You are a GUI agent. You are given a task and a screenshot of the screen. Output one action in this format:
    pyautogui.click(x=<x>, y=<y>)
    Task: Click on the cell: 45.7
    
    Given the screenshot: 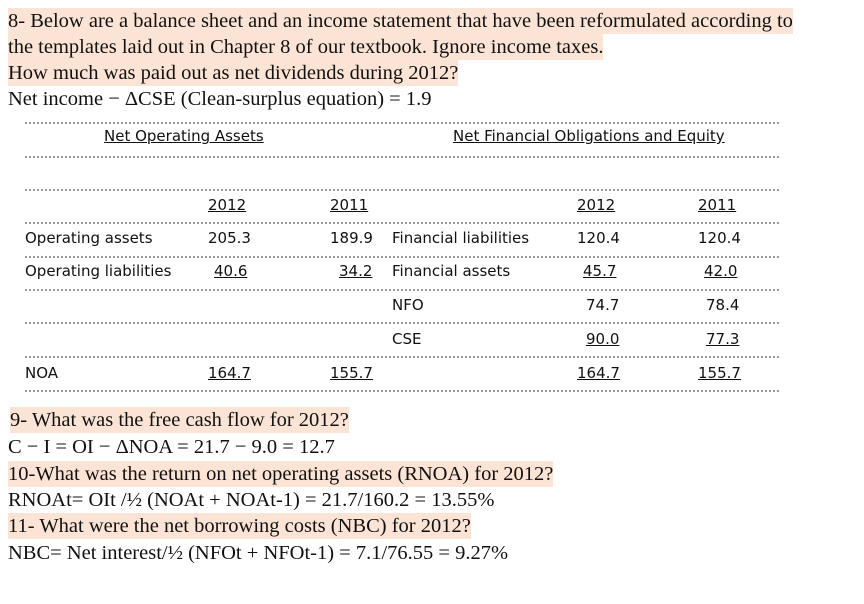 What is the action you would take?
    pyautogui.click(x=600, y=271)
    